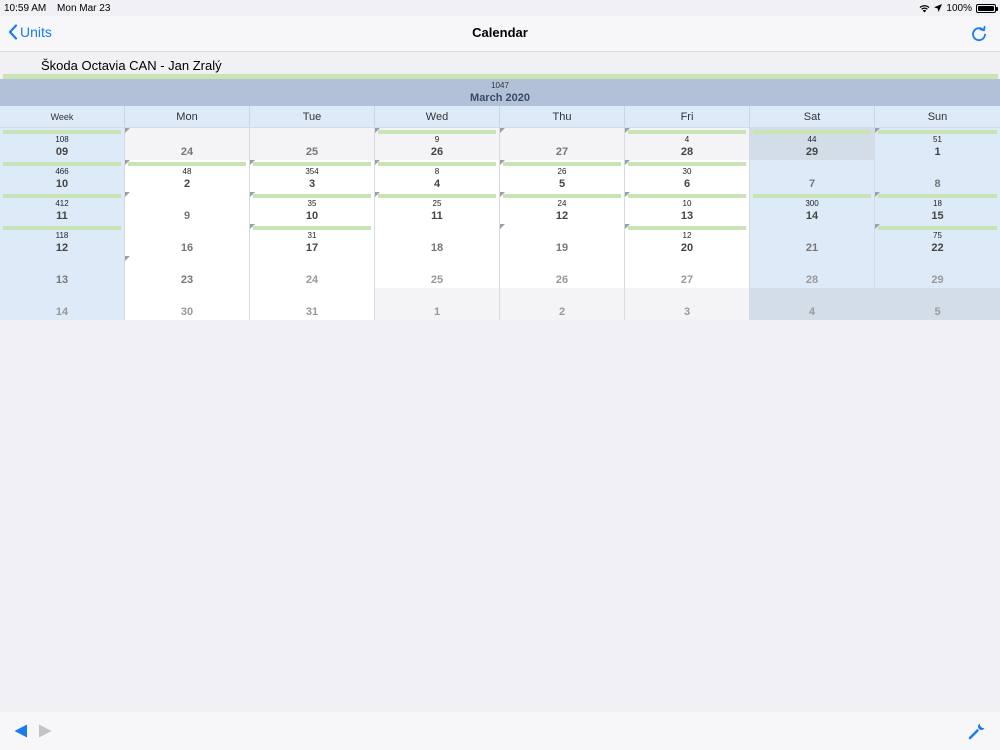  Describe the element at coordinates (812, 240) in the screenshot. I see `day-cell: 21` at that location.